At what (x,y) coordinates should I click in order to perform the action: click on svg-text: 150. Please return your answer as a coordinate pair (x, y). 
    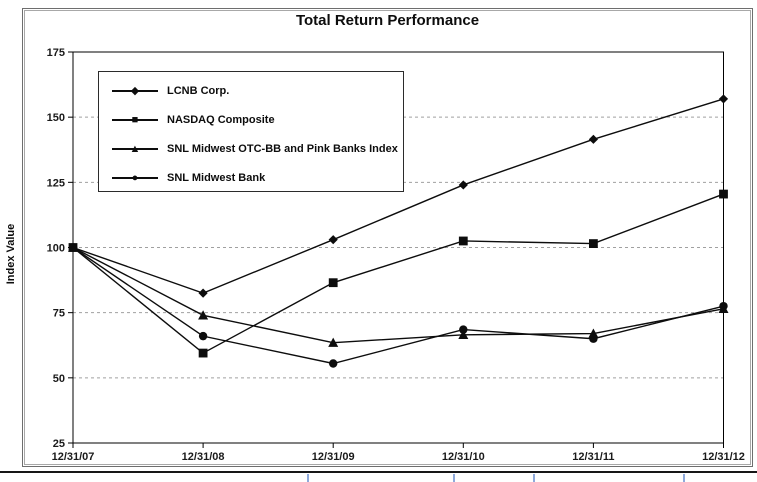
    Looking at the image, I should click on (56, 118).